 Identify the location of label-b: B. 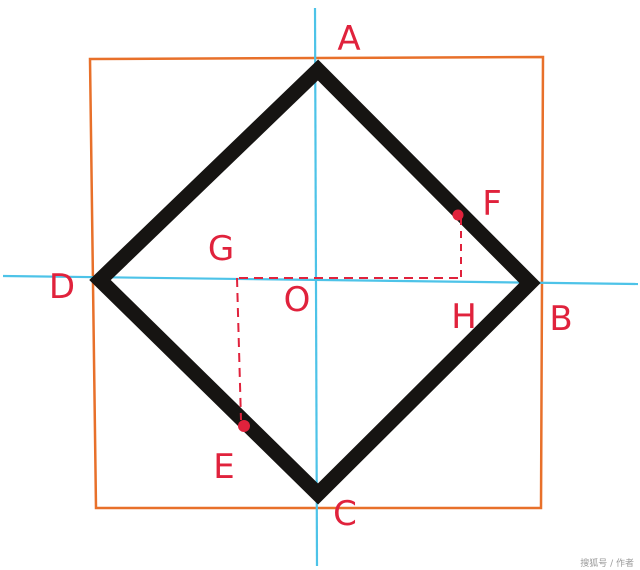
(560, 319).